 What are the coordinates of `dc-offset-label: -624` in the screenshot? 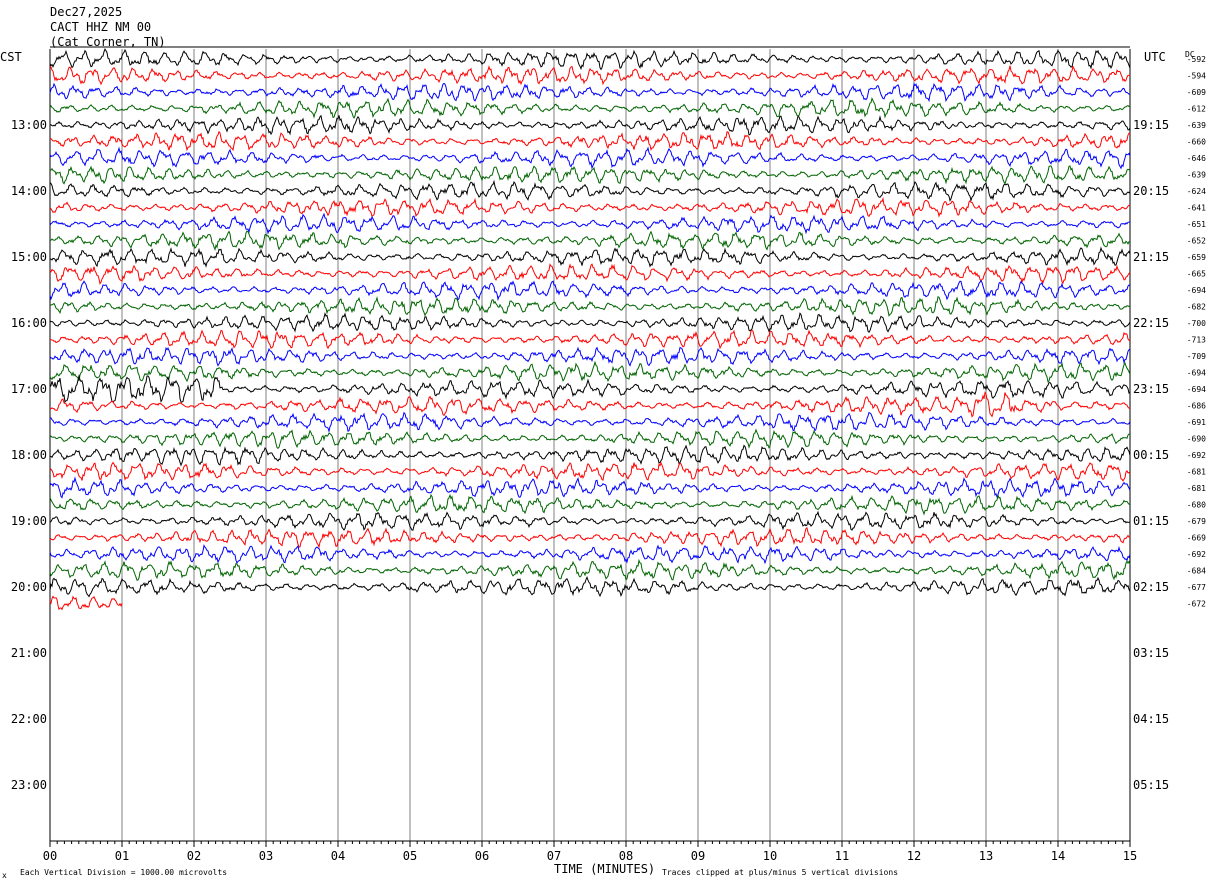 It's located at (1196, 191).